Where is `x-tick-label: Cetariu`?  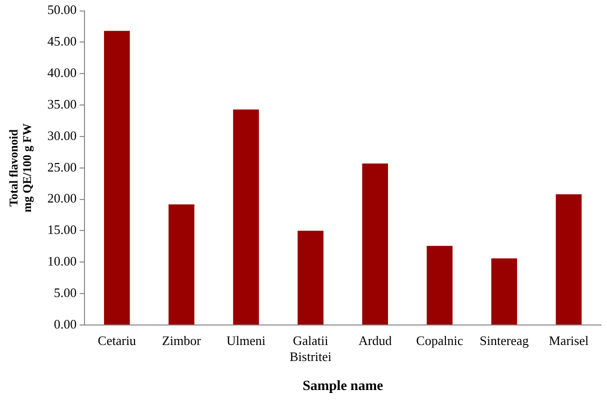 x-tick-label: Cetariu is located at coordinates (117, 340).